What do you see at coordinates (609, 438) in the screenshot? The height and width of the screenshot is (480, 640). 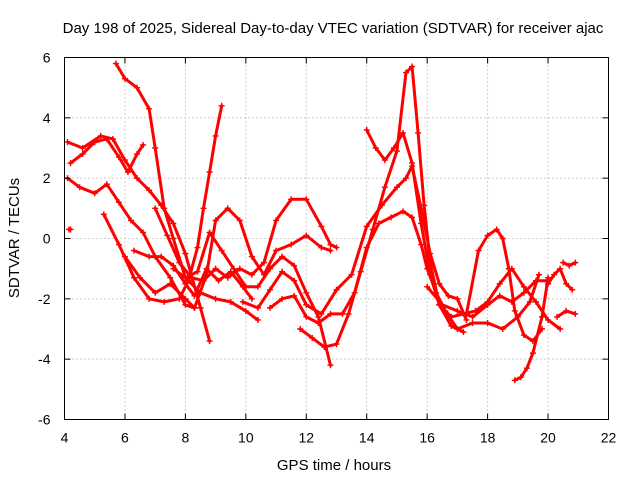 I see `x-tick-label: 22` at bounding box center [609, 438].